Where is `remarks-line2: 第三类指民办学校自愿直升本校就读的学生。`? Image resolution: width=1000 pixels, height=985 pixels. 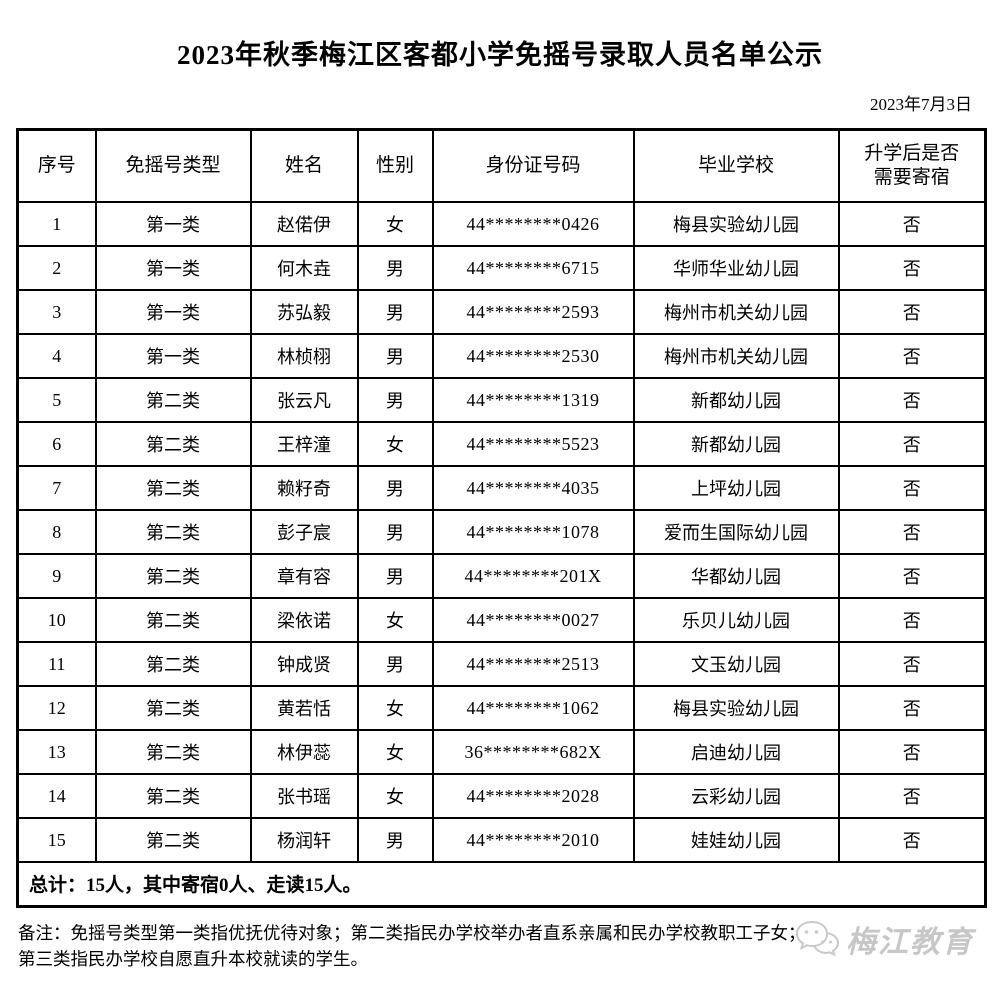 remarks-line2: 第三类指民办学校自愿直升本校就读的学生。 is located at coordinates (193, 958).